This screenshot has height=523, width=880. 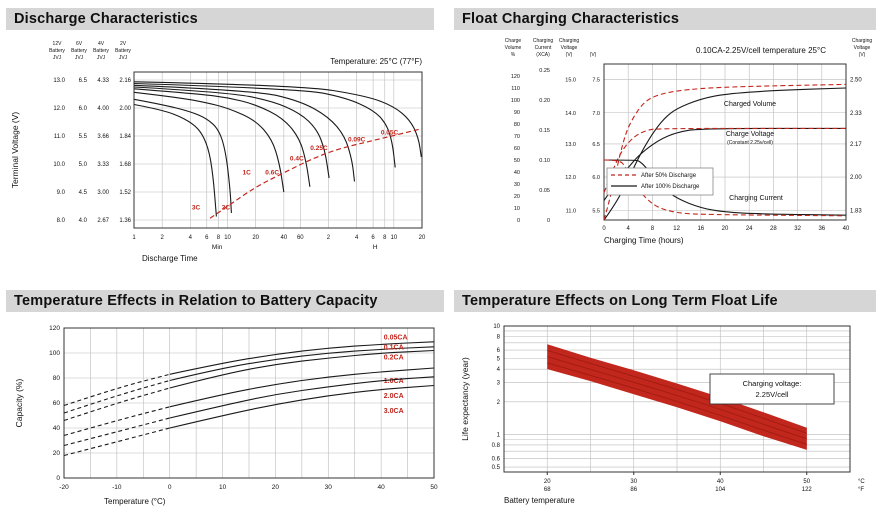 What do you see at coordinates (434, 487) in the screenshot?
I see `svg-text: 50` at bounding box center [434, 487].